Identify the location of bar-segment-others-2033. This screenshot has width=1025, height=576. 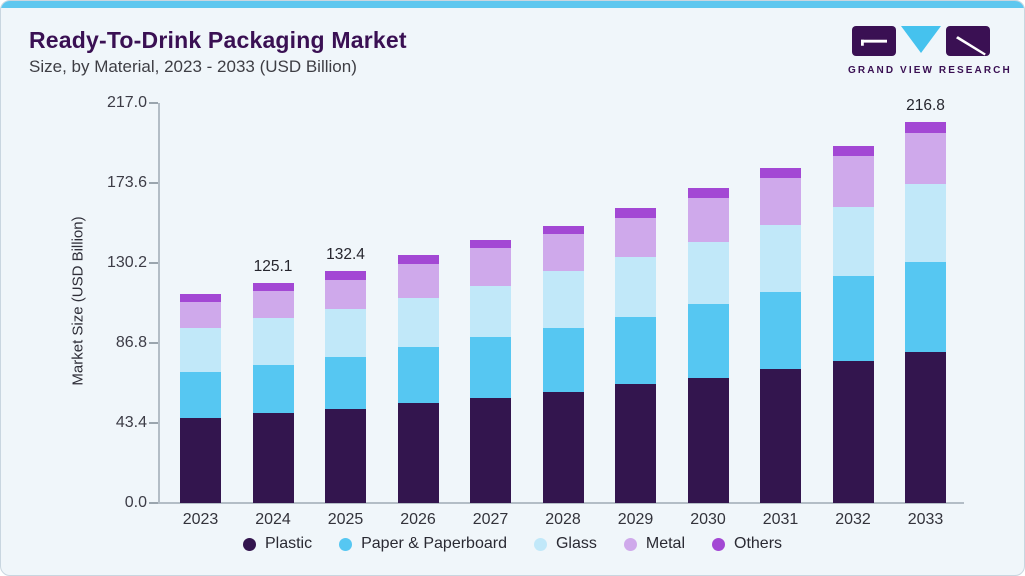
(925, 128).